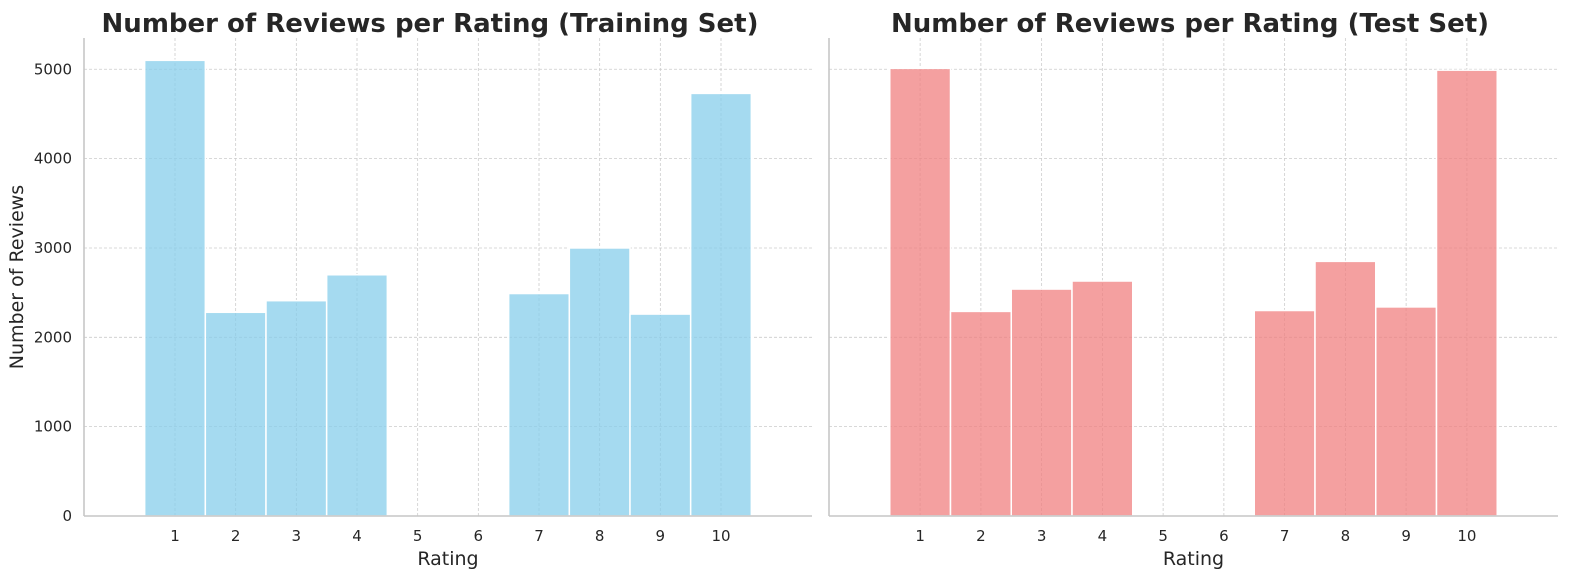 The width and height of the screenshot is (1583, 588). What do you see at coordinates (53, 337) in the screenshot?
I see `y-tick-label: 2000` at bounding box center [53, 337].